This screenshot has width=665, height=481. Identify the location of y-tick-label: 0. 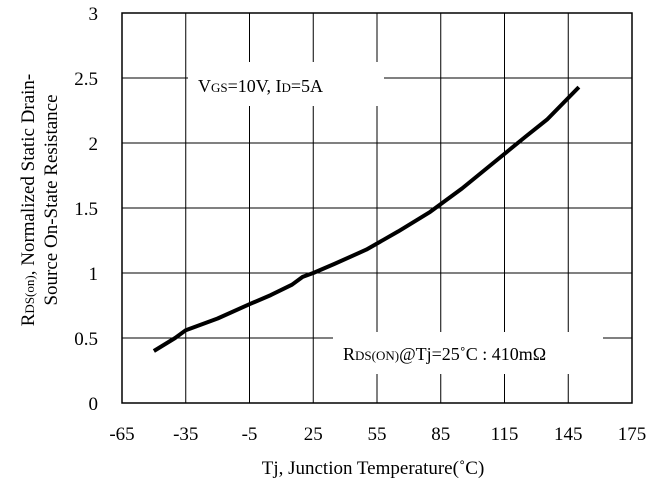
(94, 404).